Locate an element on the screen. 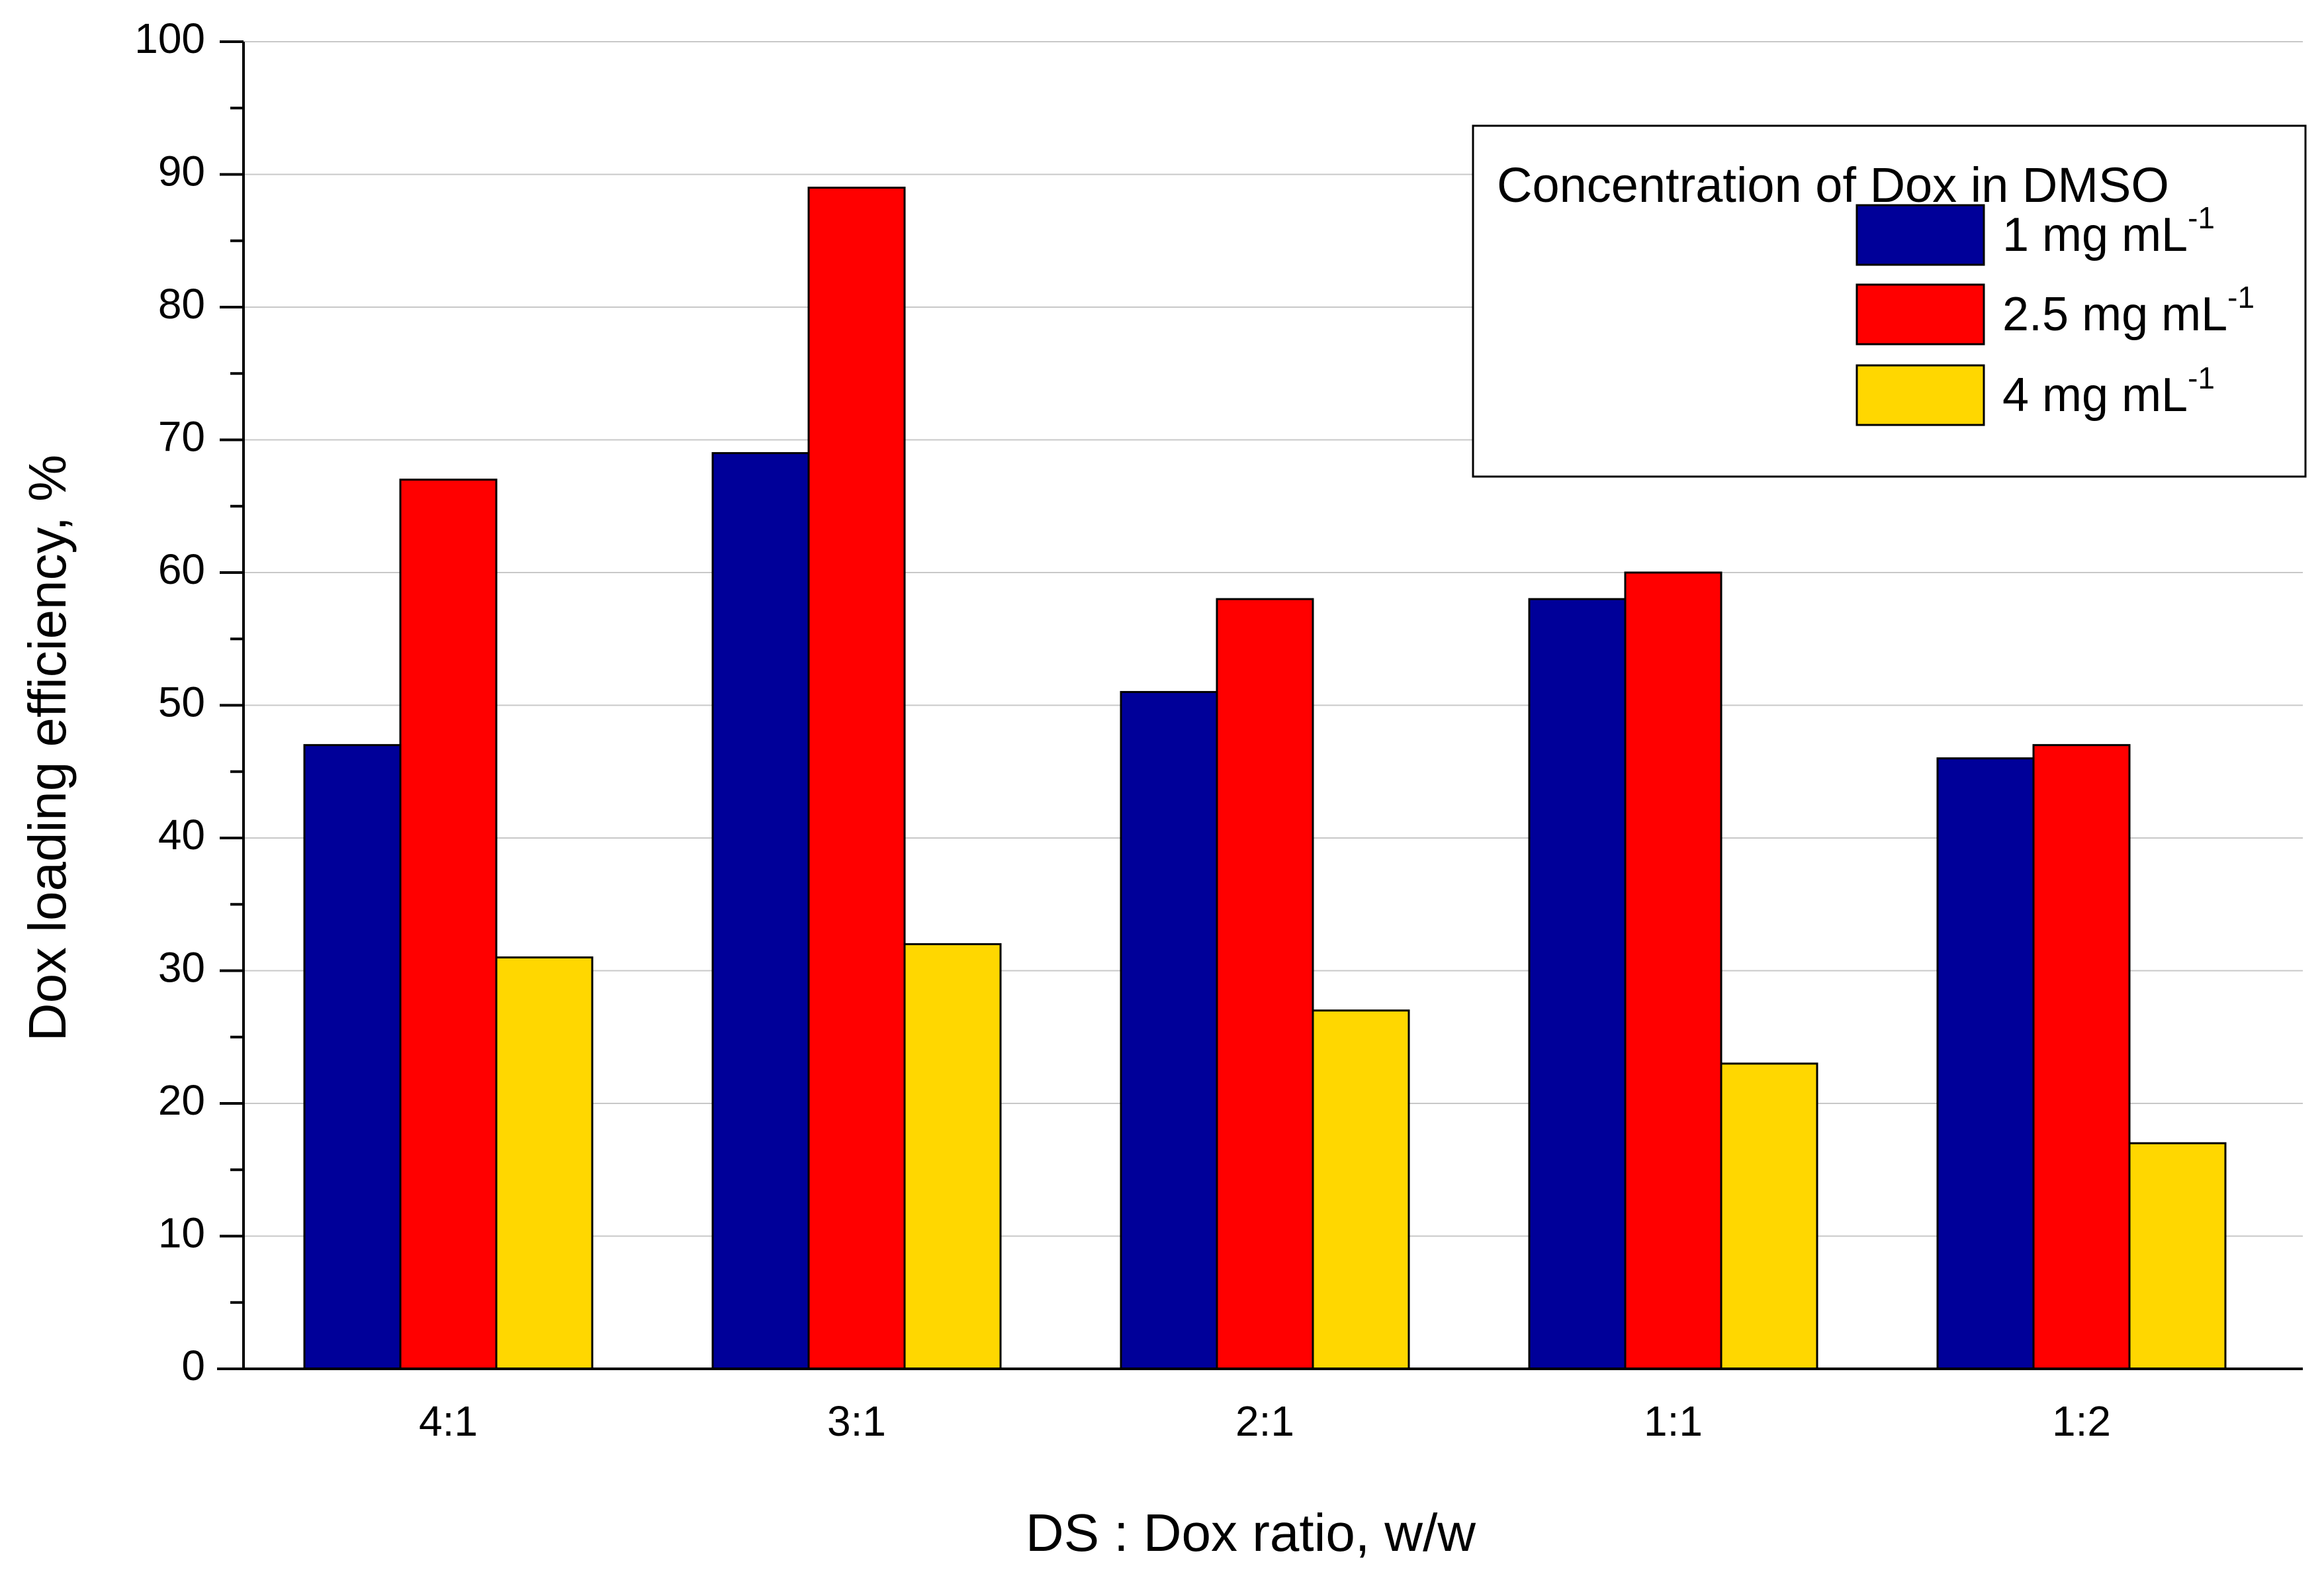  y-tick-label-90: 90 is located at coordinates (181, 171).